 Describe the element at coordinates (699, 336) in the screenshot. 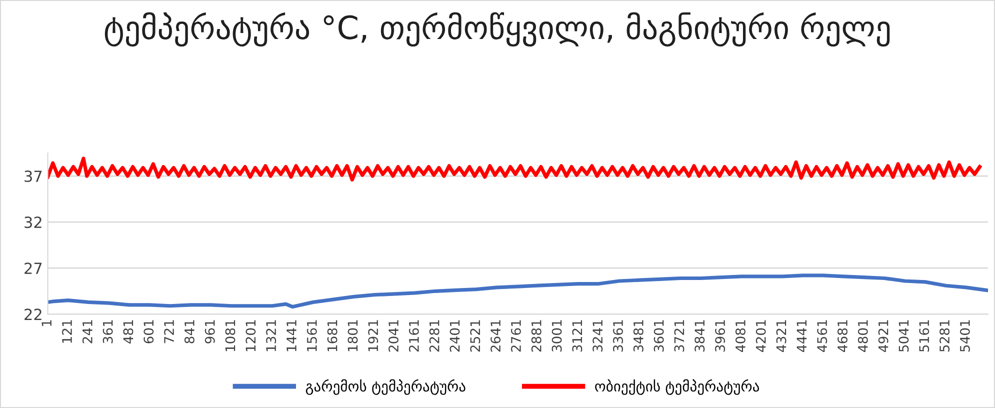

I see `x-tick-label: 3841` at that location.